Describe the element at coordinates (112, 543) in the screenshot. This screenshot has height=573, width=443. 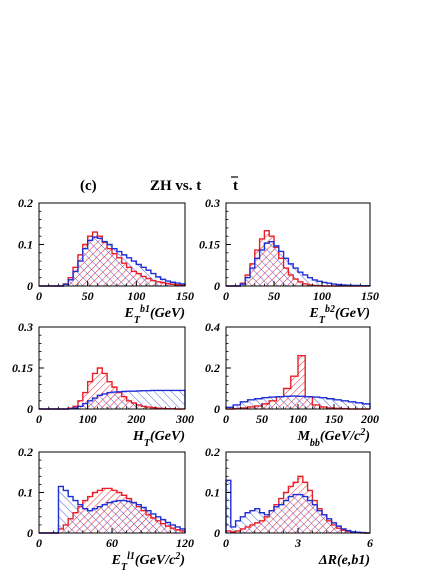
I see `x-tick-label: 60` at that location.